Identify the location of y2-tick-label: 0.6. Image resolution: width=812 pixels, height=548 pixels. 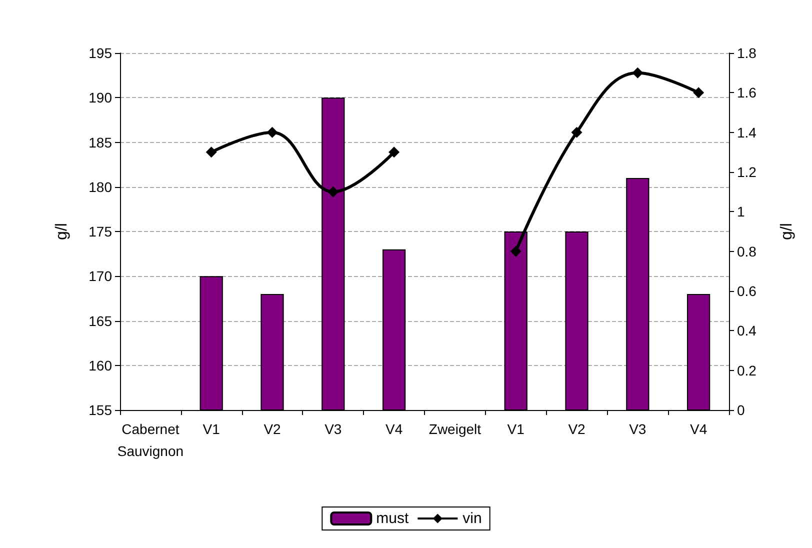
(747, 291).